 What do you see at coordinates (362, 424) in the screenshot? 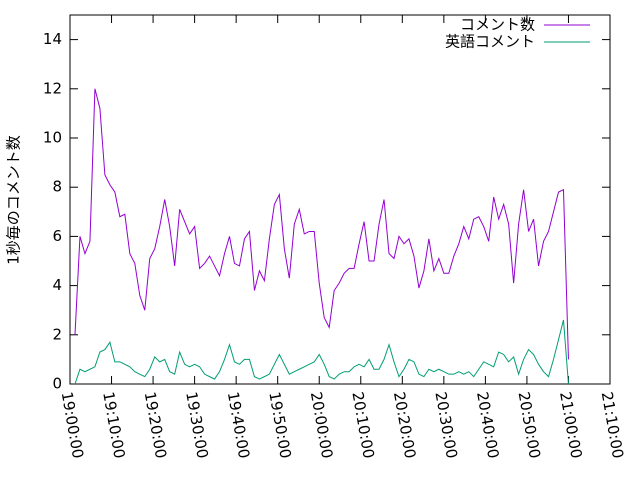
I see `x-tick-label: 20:10:00` at bounding box center [362, 424].